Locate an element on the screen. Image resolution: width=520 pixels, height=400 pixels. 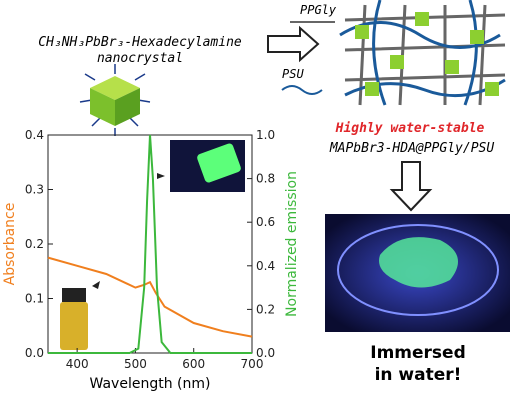
immersed-label: Immersed is located at coordinates (417, 353).